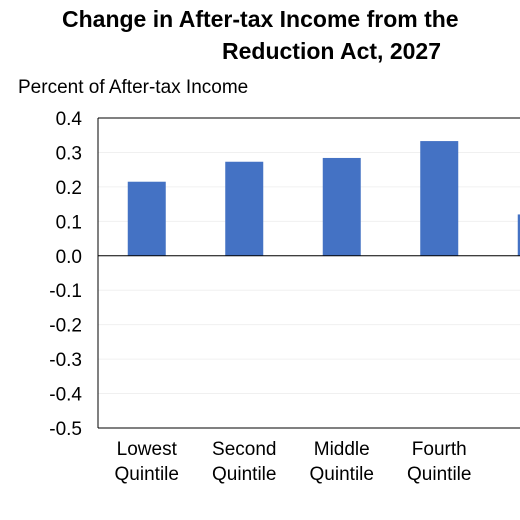 Image resolution: width=520 pixels, height=520 pixels. What do you see at coordinates (439, 474) in the screenshot?
I see `x-category-label-3-line-2: Quintile` at bounding box center [439, 474].